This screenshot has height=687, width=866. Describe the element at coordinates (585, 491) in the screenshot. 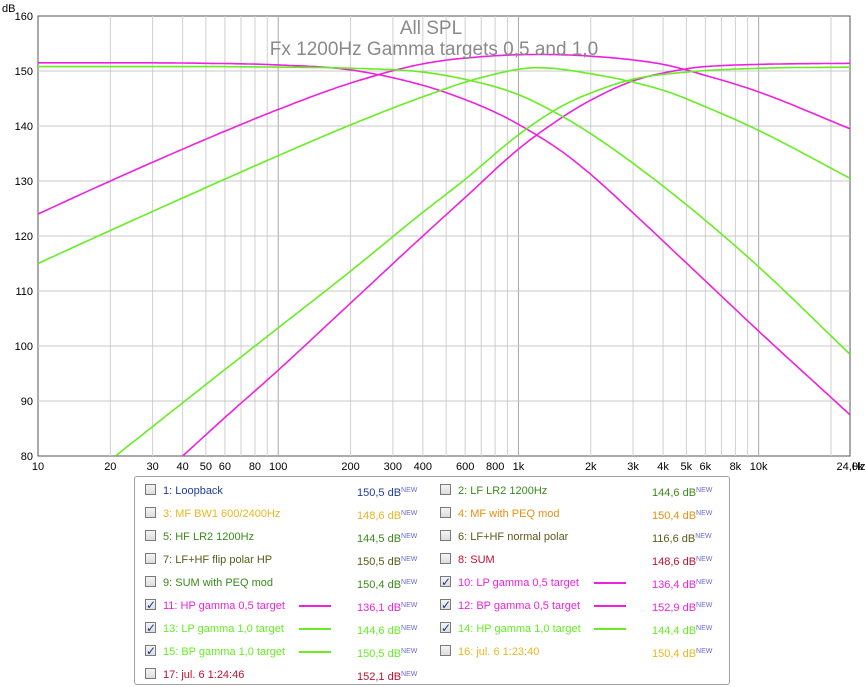

I see `legend-item-e2: 2: LF LR2 1200Hz 144,6 dBNEW` at that location.